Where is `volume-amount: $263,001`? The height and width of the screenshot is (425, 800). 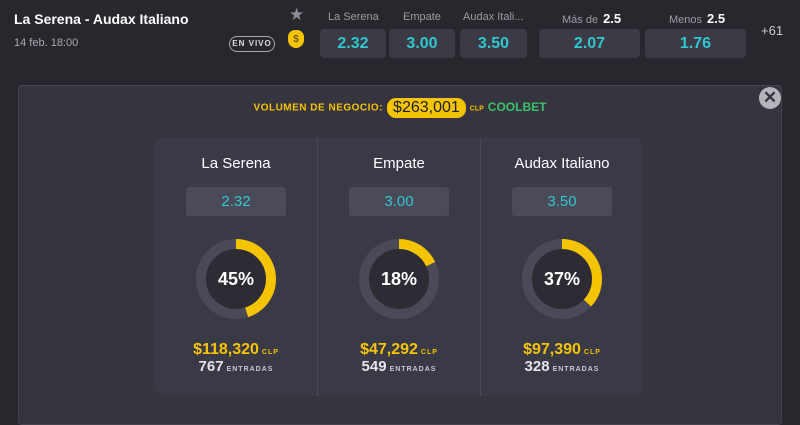 volume-amount: $263,001 is located at coordinates (426, 108).